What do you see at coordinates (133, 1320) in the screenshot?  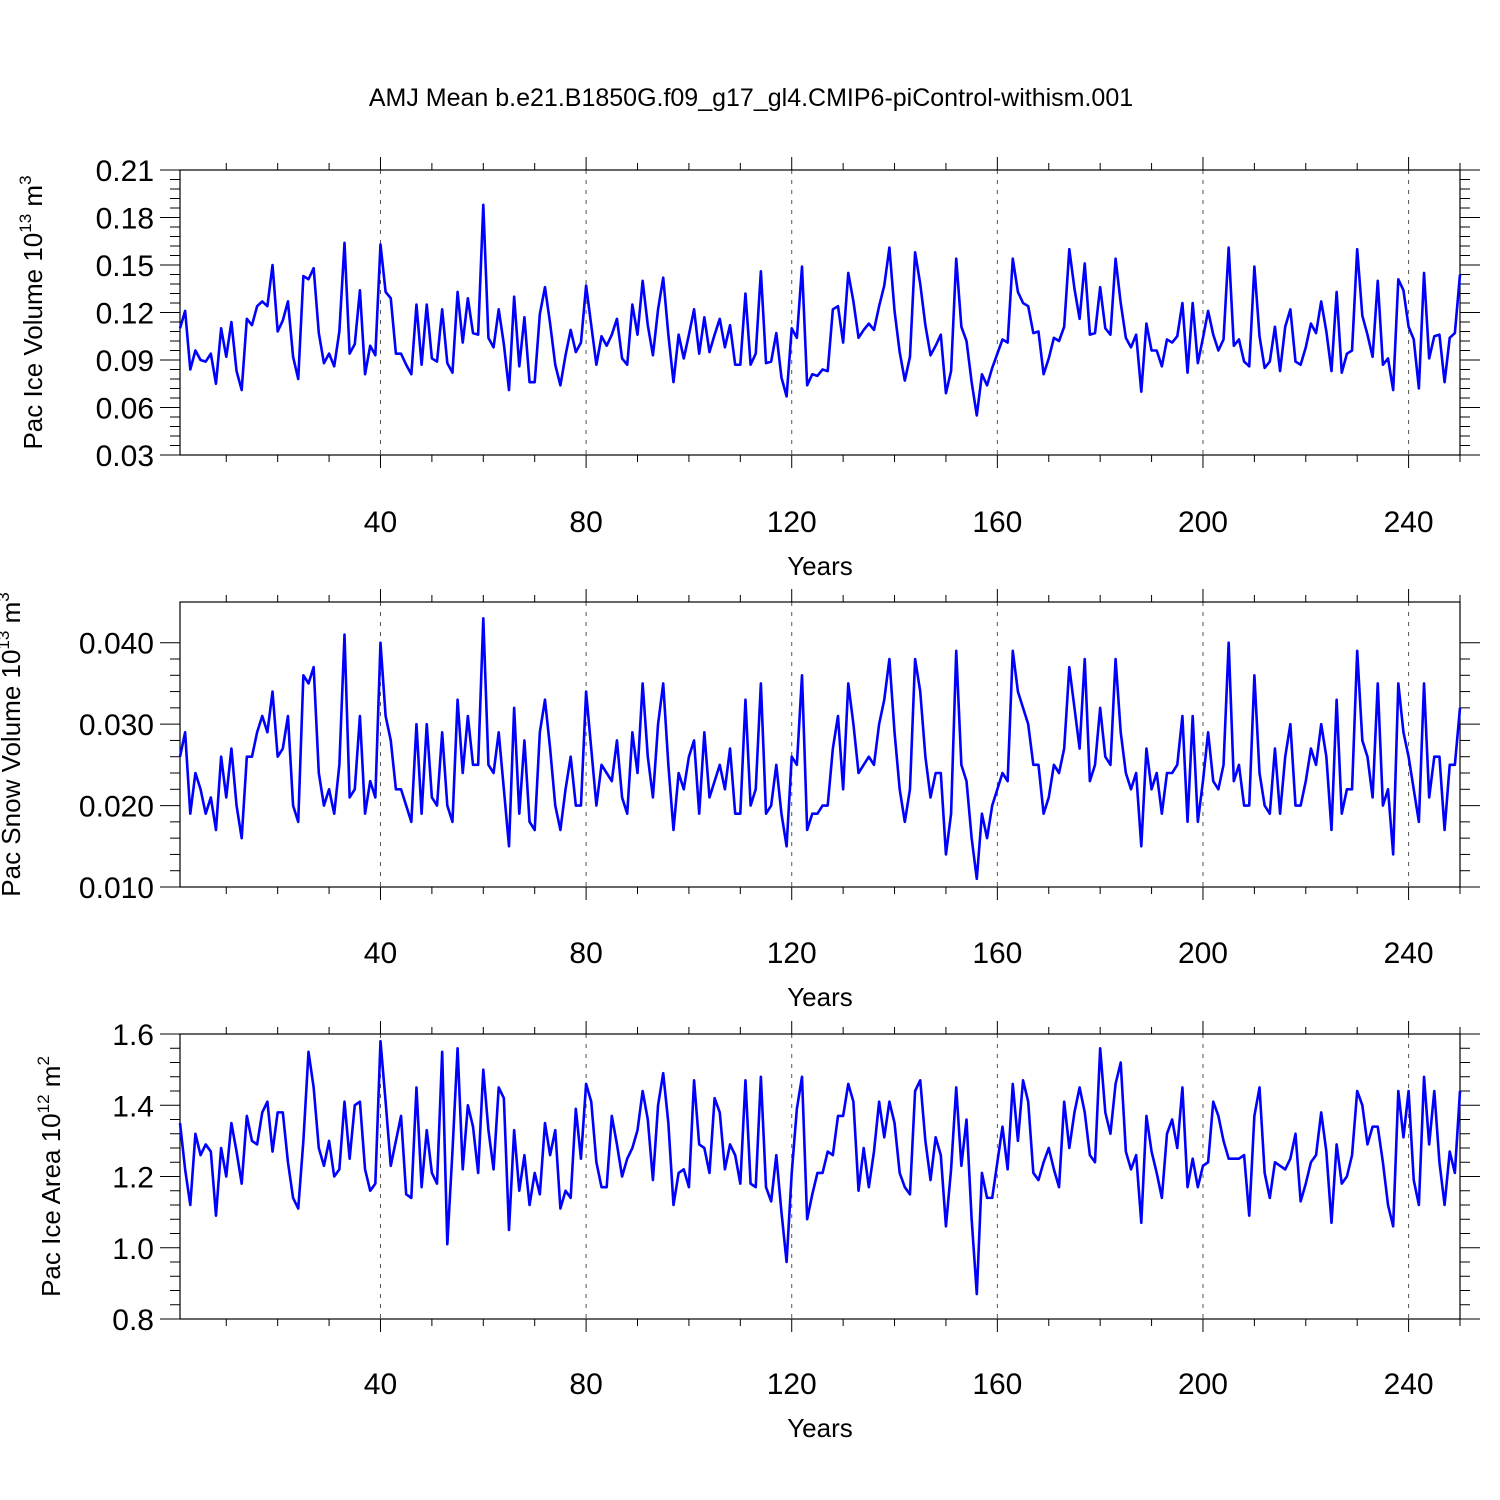 I see `y-tick-label: 0.8` at bounding box center [133, 1320].